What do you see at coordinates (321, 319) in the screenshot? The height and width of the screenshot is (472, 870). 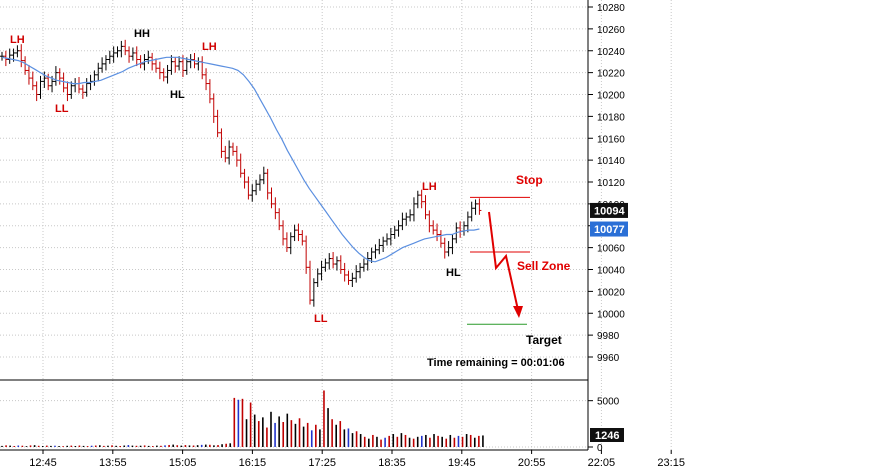 I see `swing-label-ll-2: LL` at bounding box center [321, 319].